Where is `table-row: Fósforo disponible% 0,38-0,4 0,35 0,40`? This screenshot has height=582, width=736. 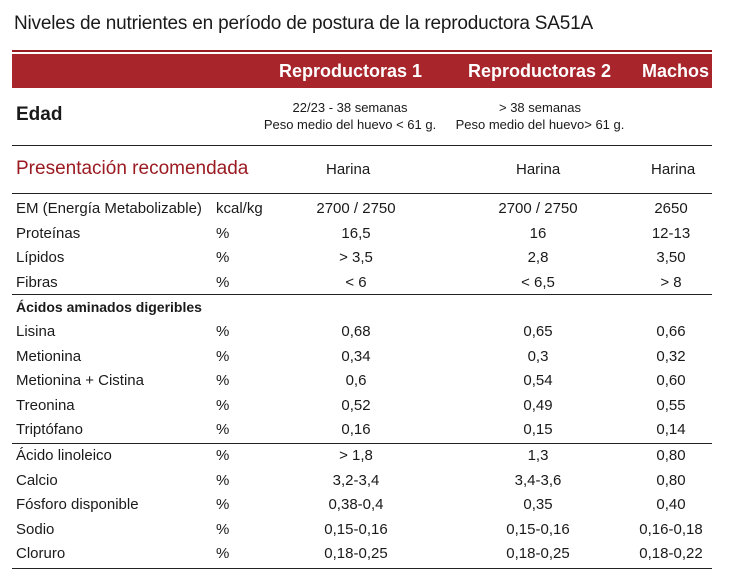 table-row: Fósforo disponible% 0,38-0,4 0,35 0,40 is located at coordinates (368, 508).